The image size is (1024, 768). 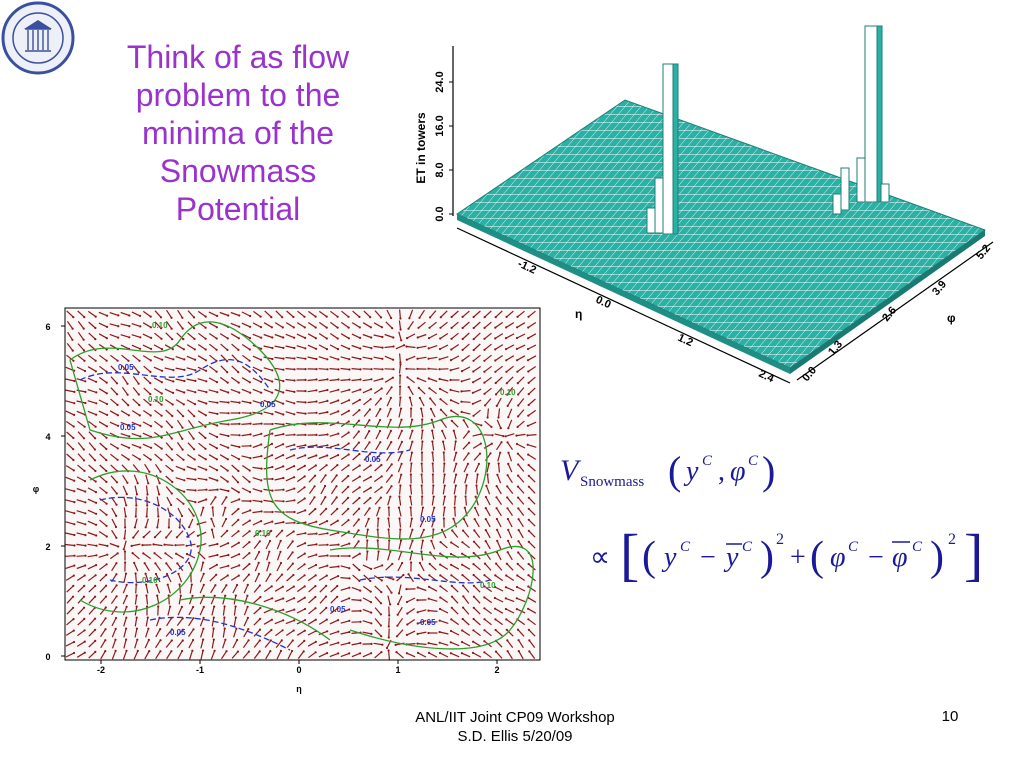 What do you see at coordinates (917, 547) in the screenshot?
I see `formula-sup: C` at bounding box center [917, 547].